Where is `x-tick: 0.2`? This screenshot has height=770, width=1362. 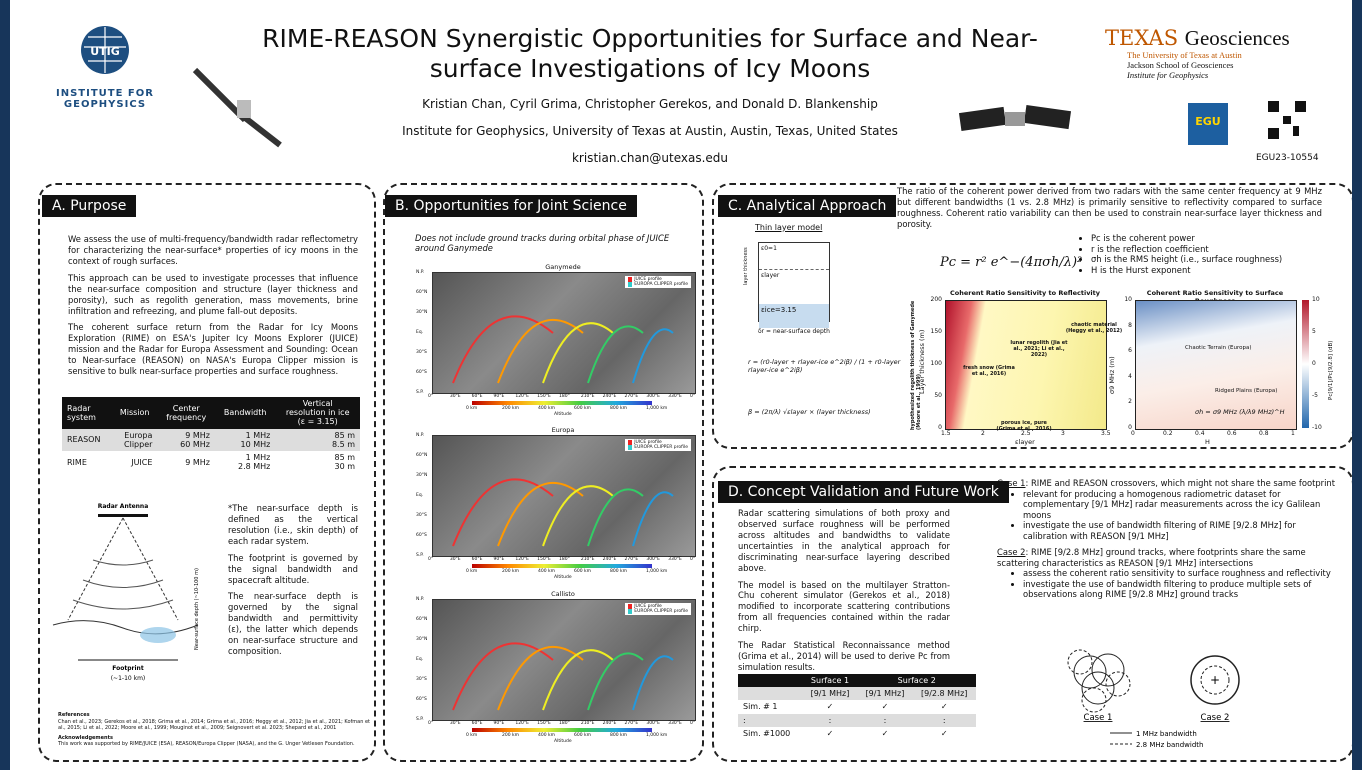
x-tick: 0.2 is located at coordinates (1168, 433).